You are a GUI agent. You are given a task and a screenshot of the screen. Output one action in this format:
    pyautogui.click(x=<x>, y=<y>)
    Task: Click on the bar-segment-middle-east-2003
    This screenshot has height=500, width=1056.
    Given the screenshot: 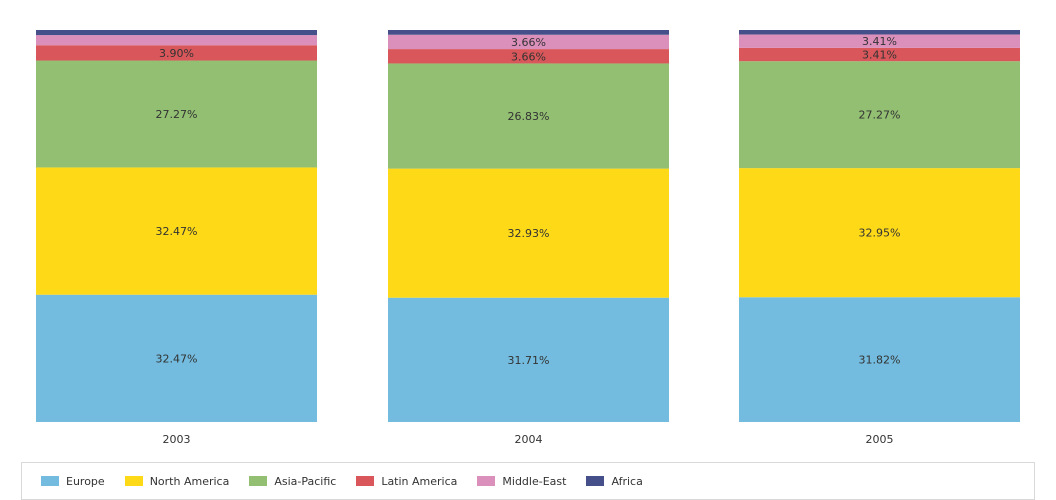 What is the action you would take?
    pyautogui.click(x=176, y=40)
    